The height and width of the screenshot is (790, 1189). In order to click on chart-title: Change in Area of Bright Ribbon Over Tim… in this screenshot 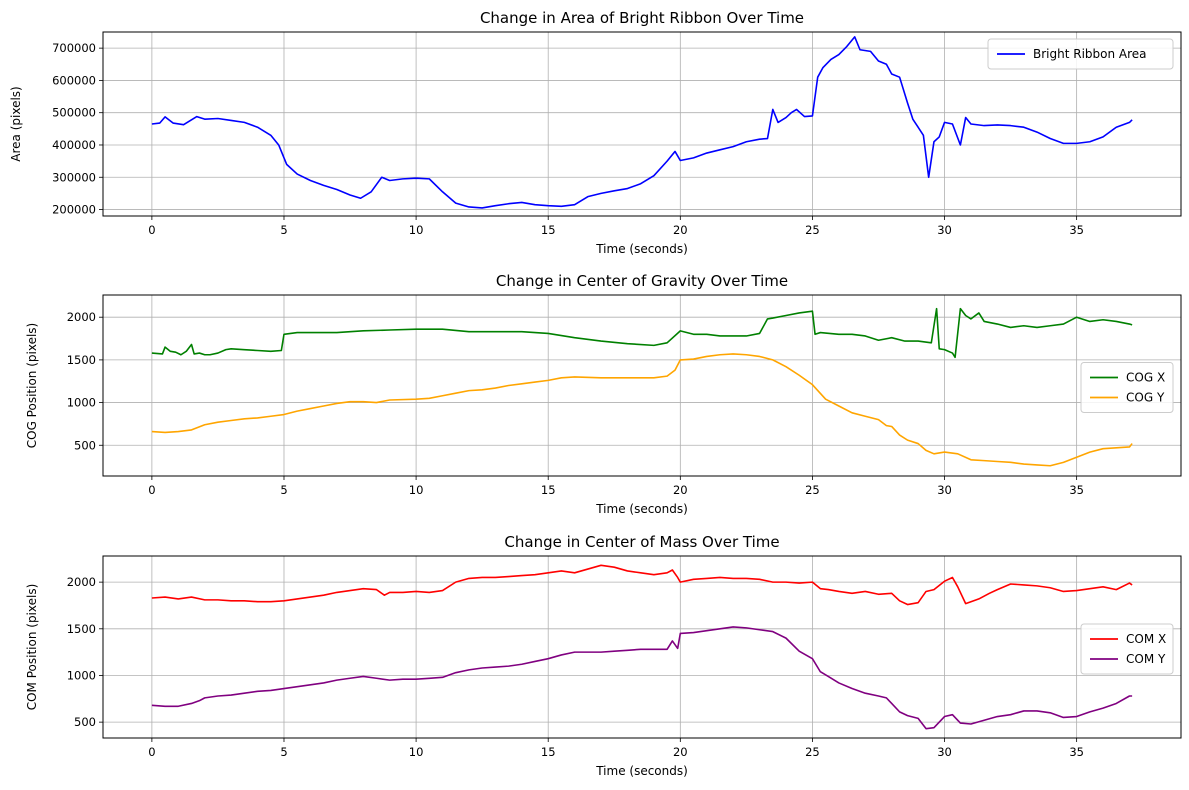, I will do `click(642, 18)`.